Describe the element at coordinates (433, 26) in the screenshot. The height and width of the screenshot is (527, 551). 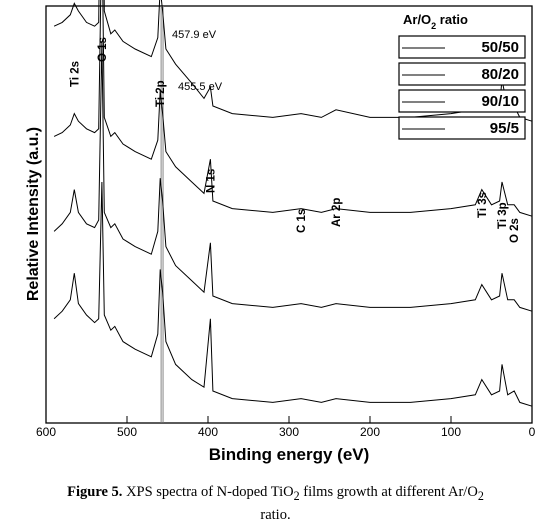
I see `legend-title-part: 2` at that location.